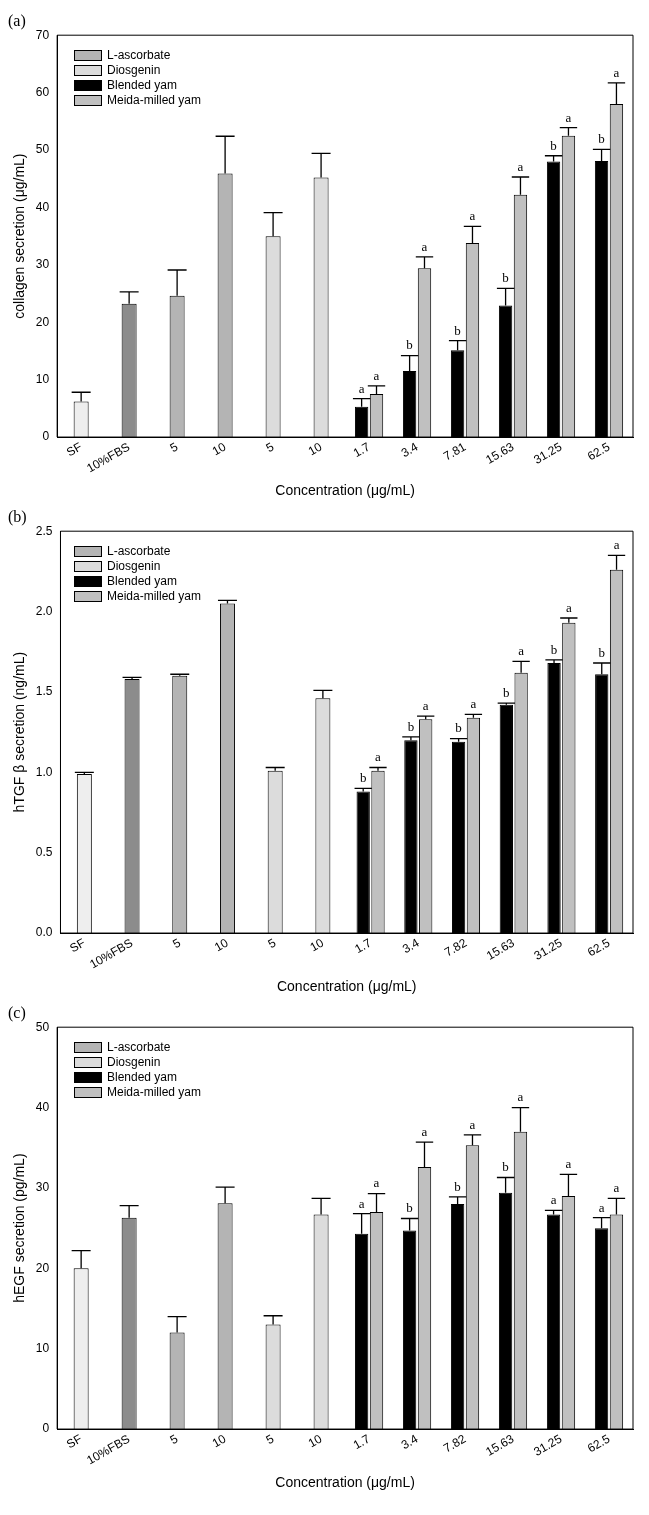 Image resolution: width=649 pixels, height=1515 pixels. Describe the element at coordinates (44, 530) in the screenshot. I see `y-tick-label: 2.5` at that location.